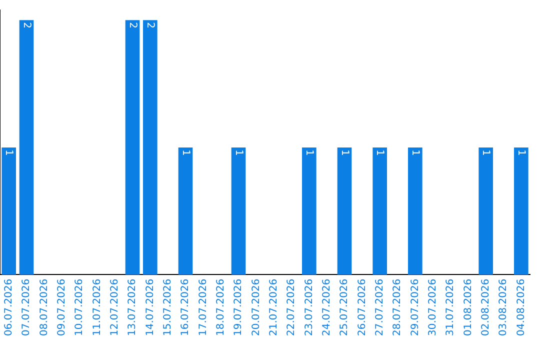  What do you see at coordinates (150, 307) in the screenshot?
I see `x-tick-label: 14.07.2026` at bounding box center [150, 307].